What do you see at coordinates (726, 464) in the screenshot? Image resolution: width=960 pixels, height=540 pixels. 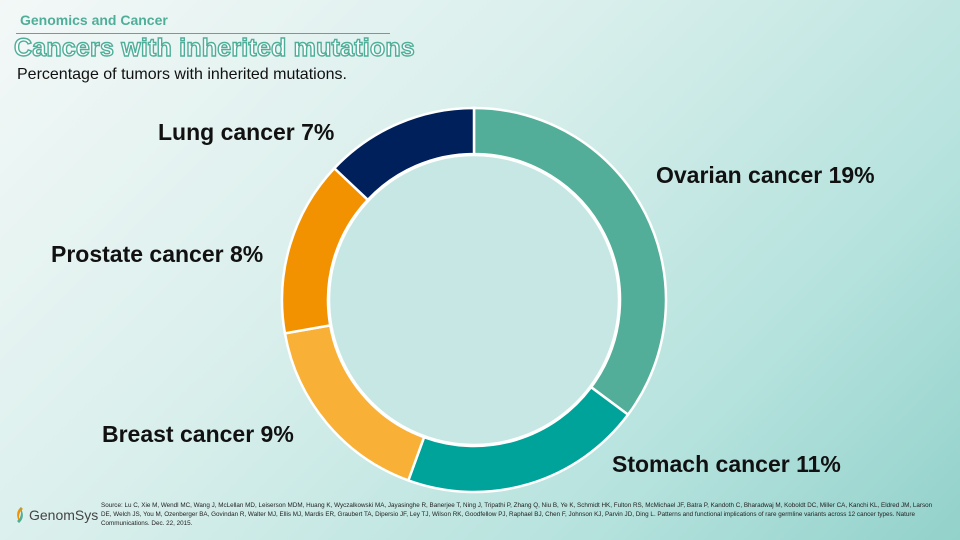 I see `label-stomach-cancer: Stomach cancer 11%` at bounding box center [726, 464].